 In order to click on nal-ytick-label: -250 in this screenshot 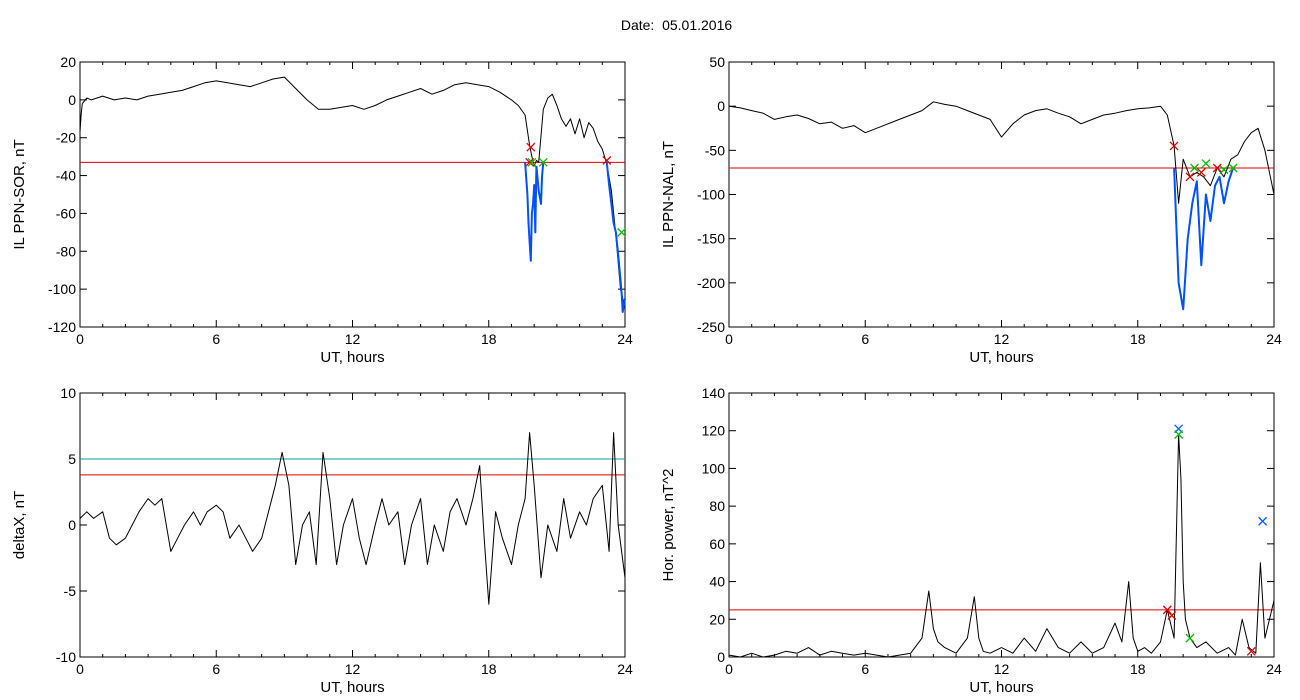, I will do `click(711, 327)`.